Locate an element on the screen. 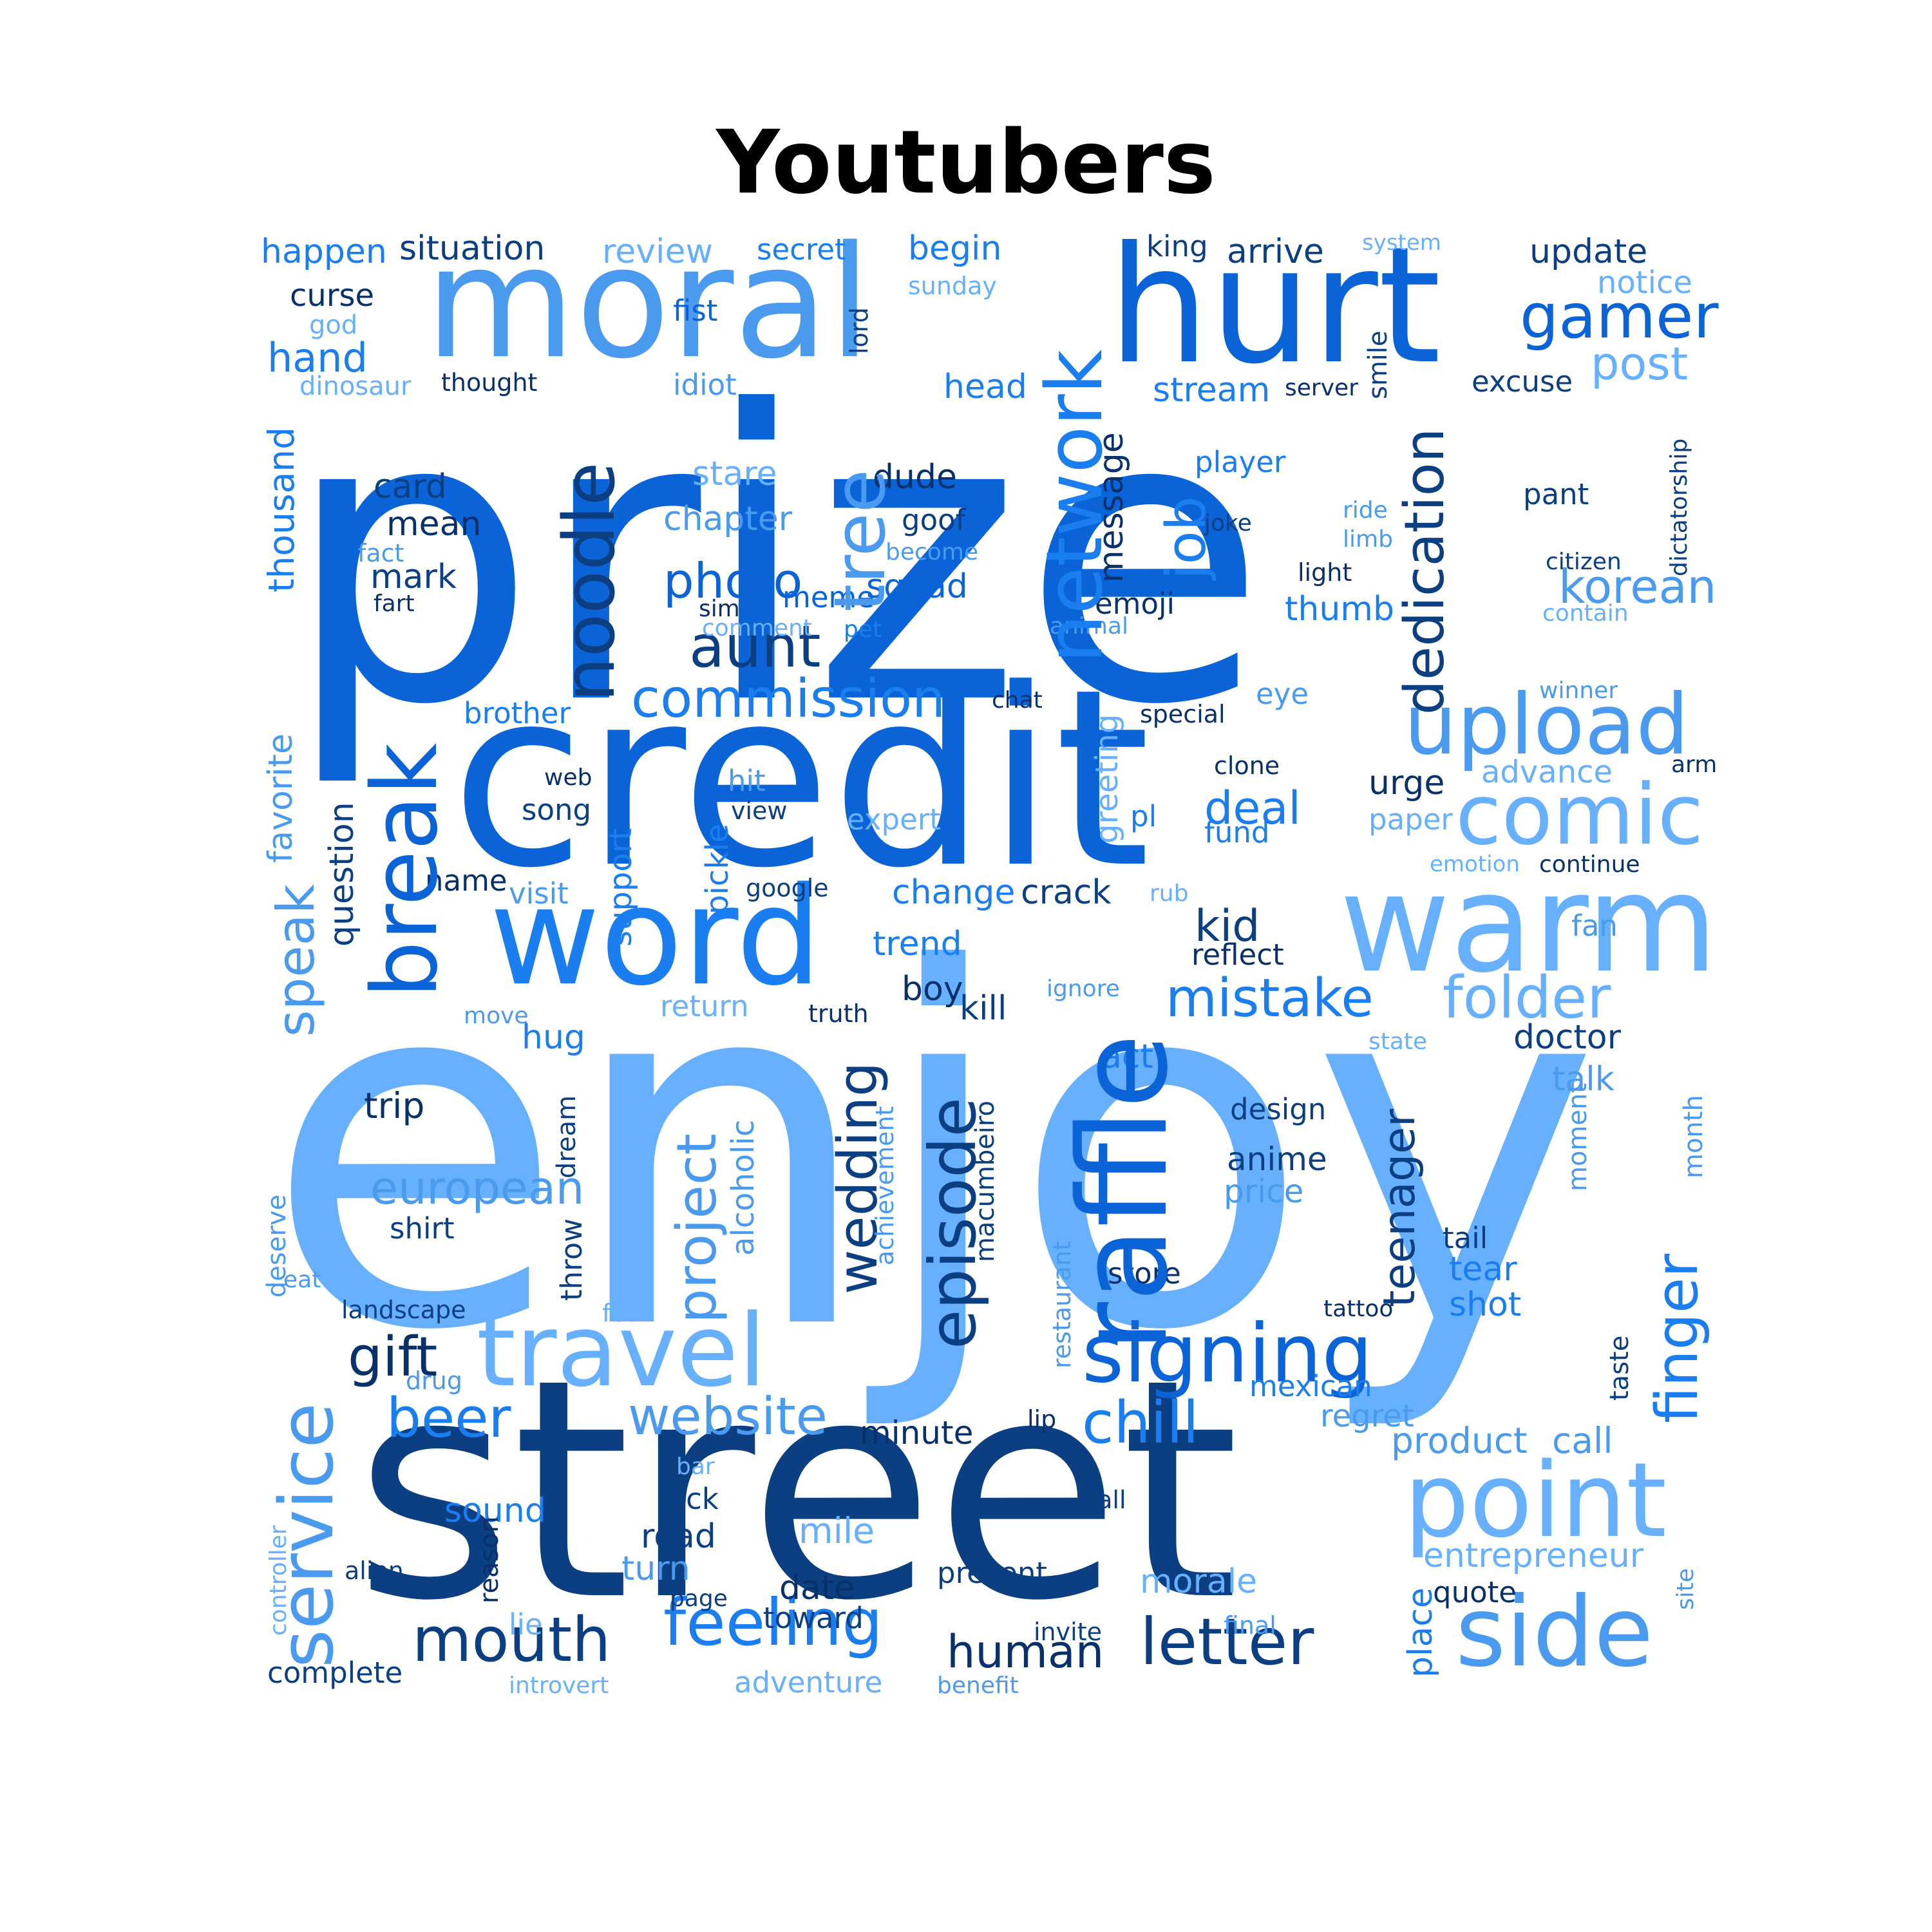 The height and width of the screenshot is (1932, 1932). word-morale: morale is located at coordinates (1199, 1581).